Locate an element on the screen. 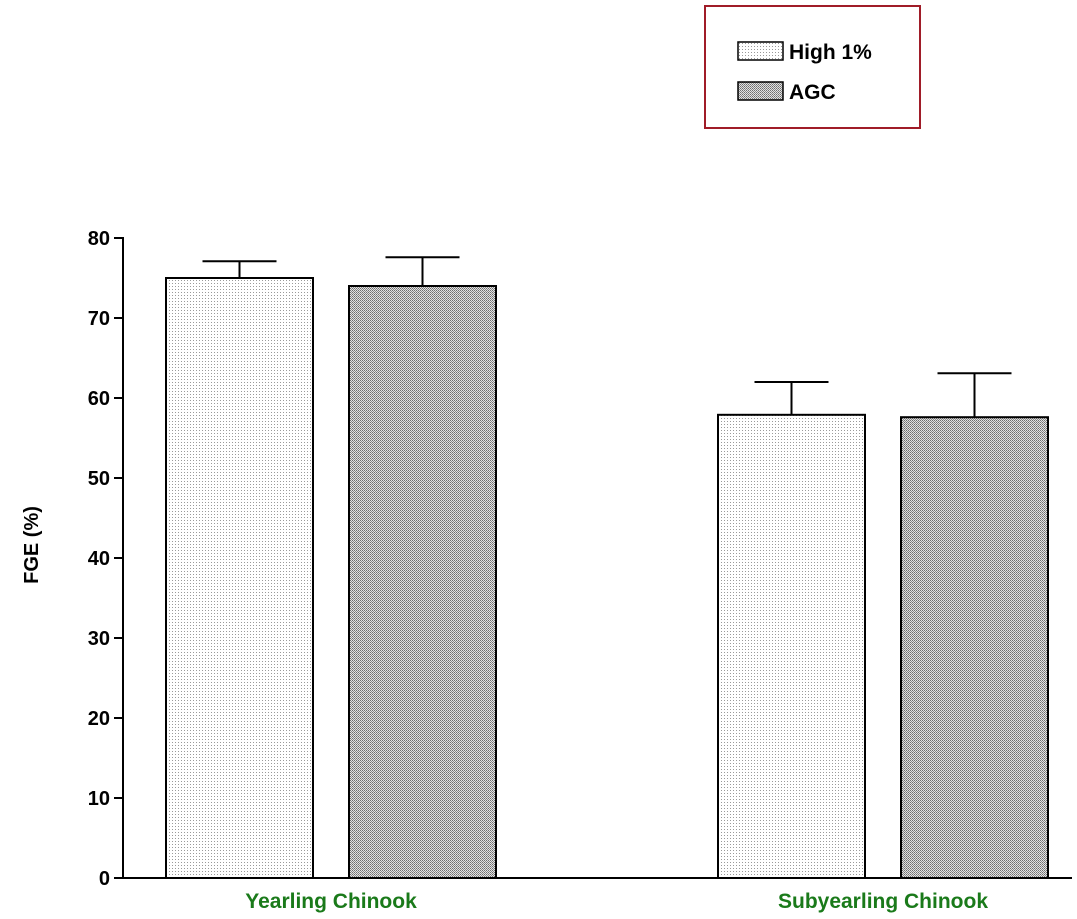 Image resolution: width=1077 pixels, height=919 pixels. y-axis: 0 10 20 30 40 50 60 70 80 is located at coordinates (106, 559).